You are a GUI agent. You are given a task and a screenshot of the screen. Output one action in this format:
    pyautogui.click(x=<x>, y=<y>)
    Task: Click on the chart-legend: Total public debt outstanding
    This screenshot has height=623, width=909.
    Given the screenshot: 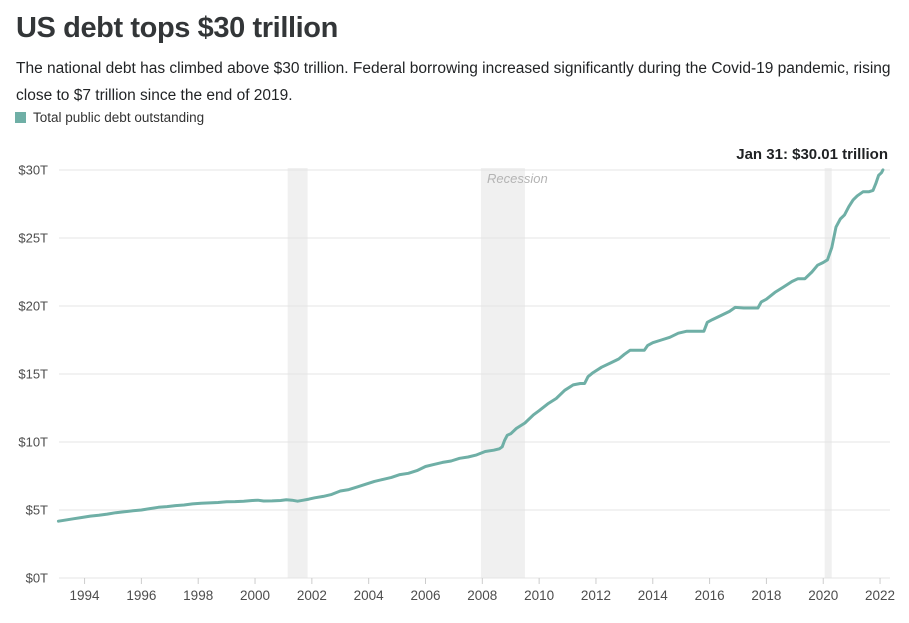 What is the action you would take?
    pyautogui.click(x=109, y=117)
    